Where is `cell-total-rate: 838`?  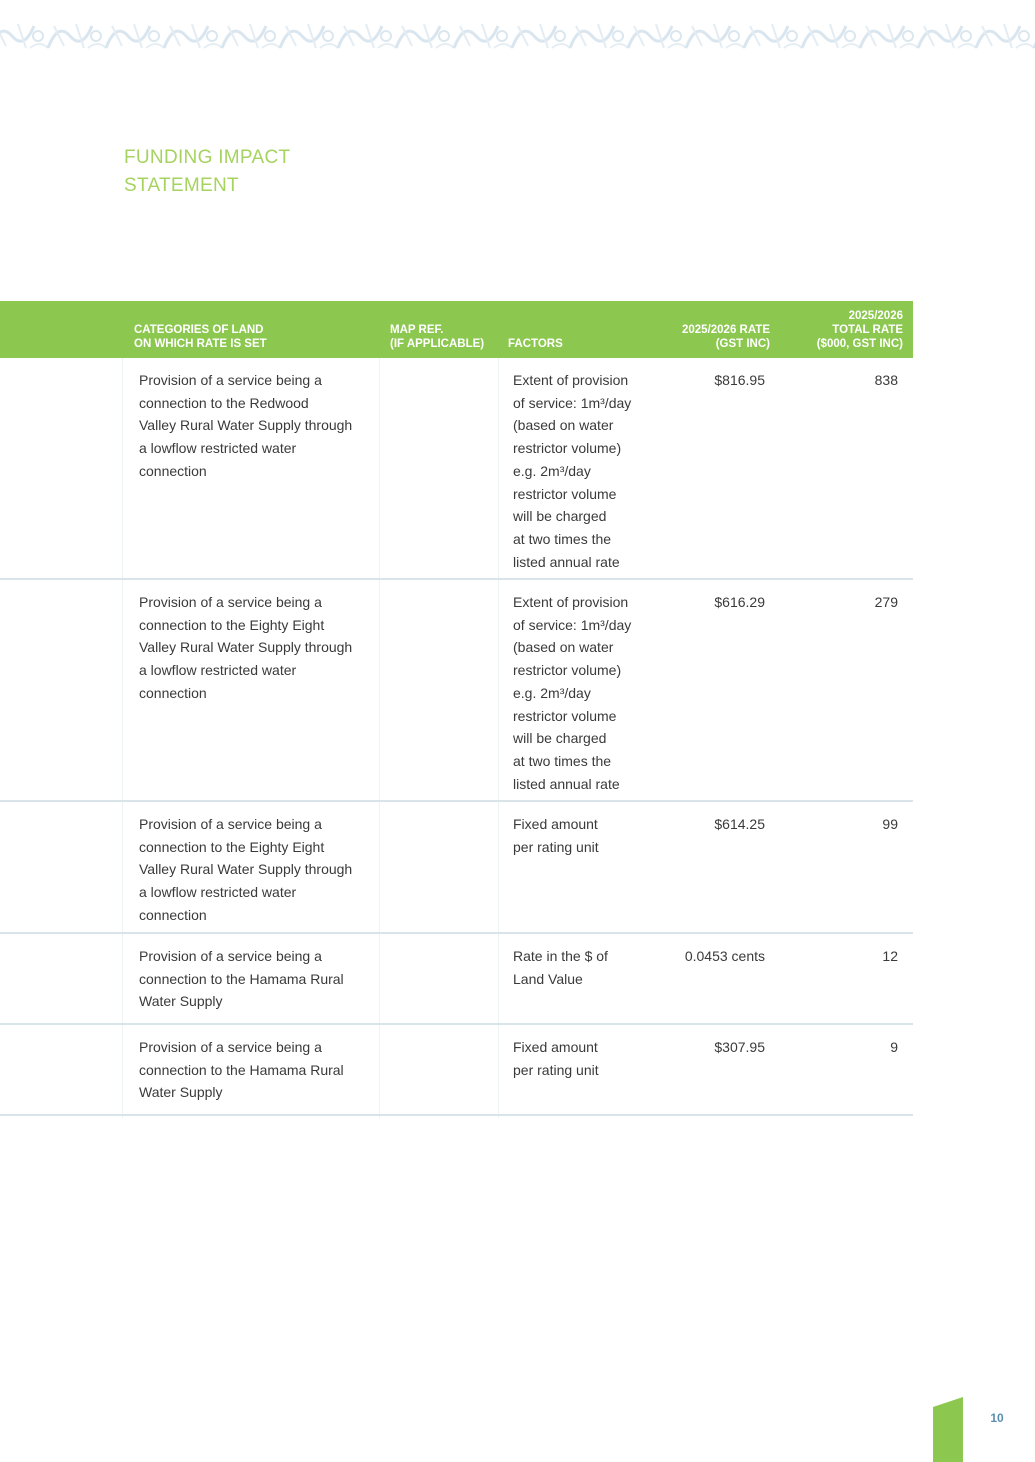 cell-total-rate: 838 is located at coordinates (886, 380).